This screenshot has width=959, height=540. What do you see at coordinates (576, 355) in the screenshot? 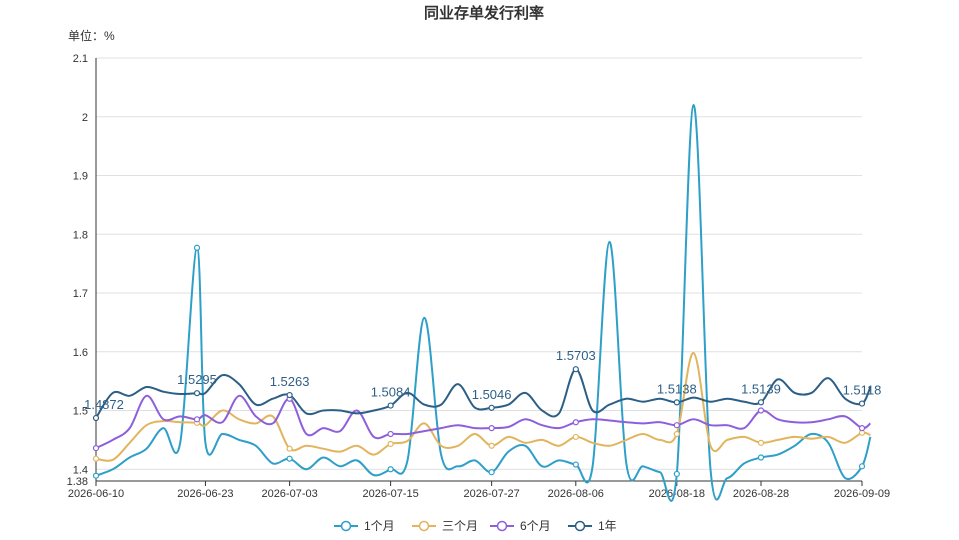
I see `data-label: 1.5703` at bounding box center [576, 355].